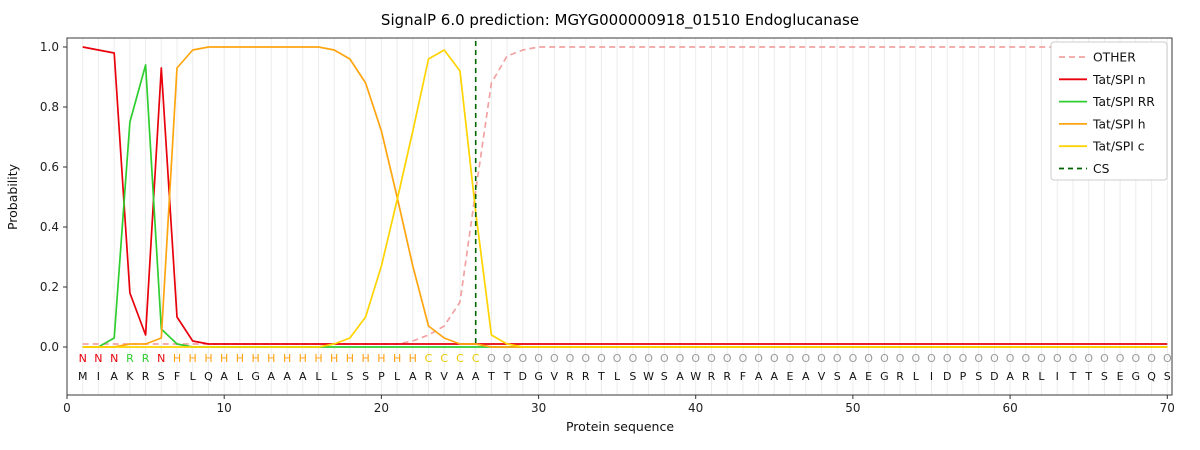 The image size is (1200, 450). Describe the element at coordinates (12, 196) in the screenshot. I see `y-axis-label: Probability` at that location.